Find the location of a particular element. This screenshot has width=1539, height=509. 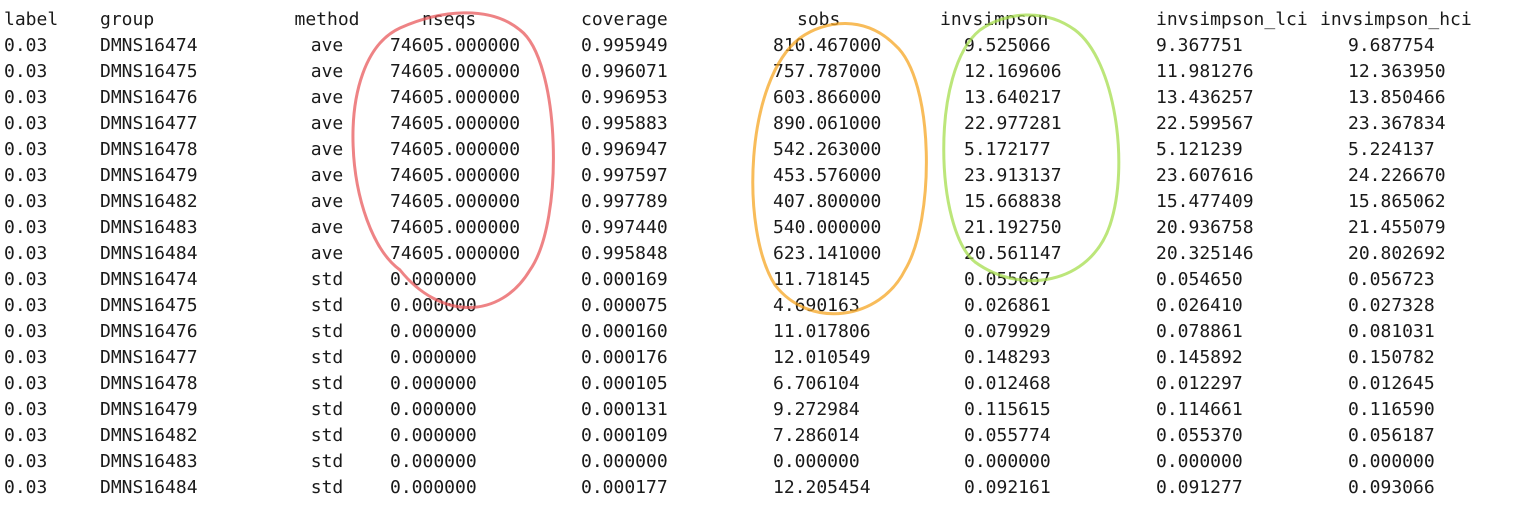

cell-sobs: 542.263000 is located at coordinates (827, 149).